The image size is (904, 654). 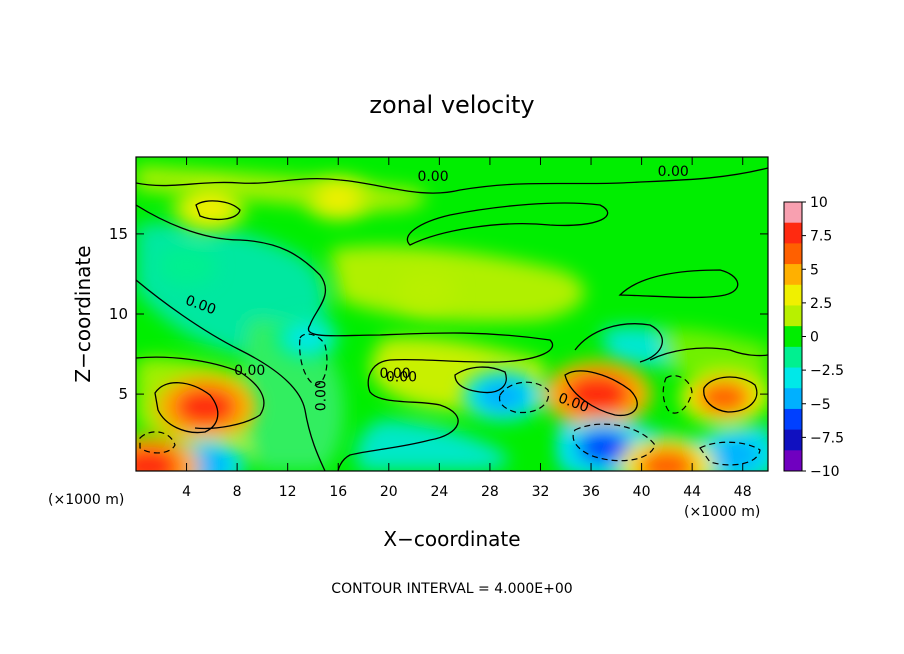 I want to click on y-tick-label: 5, so click(x=123, y=394).